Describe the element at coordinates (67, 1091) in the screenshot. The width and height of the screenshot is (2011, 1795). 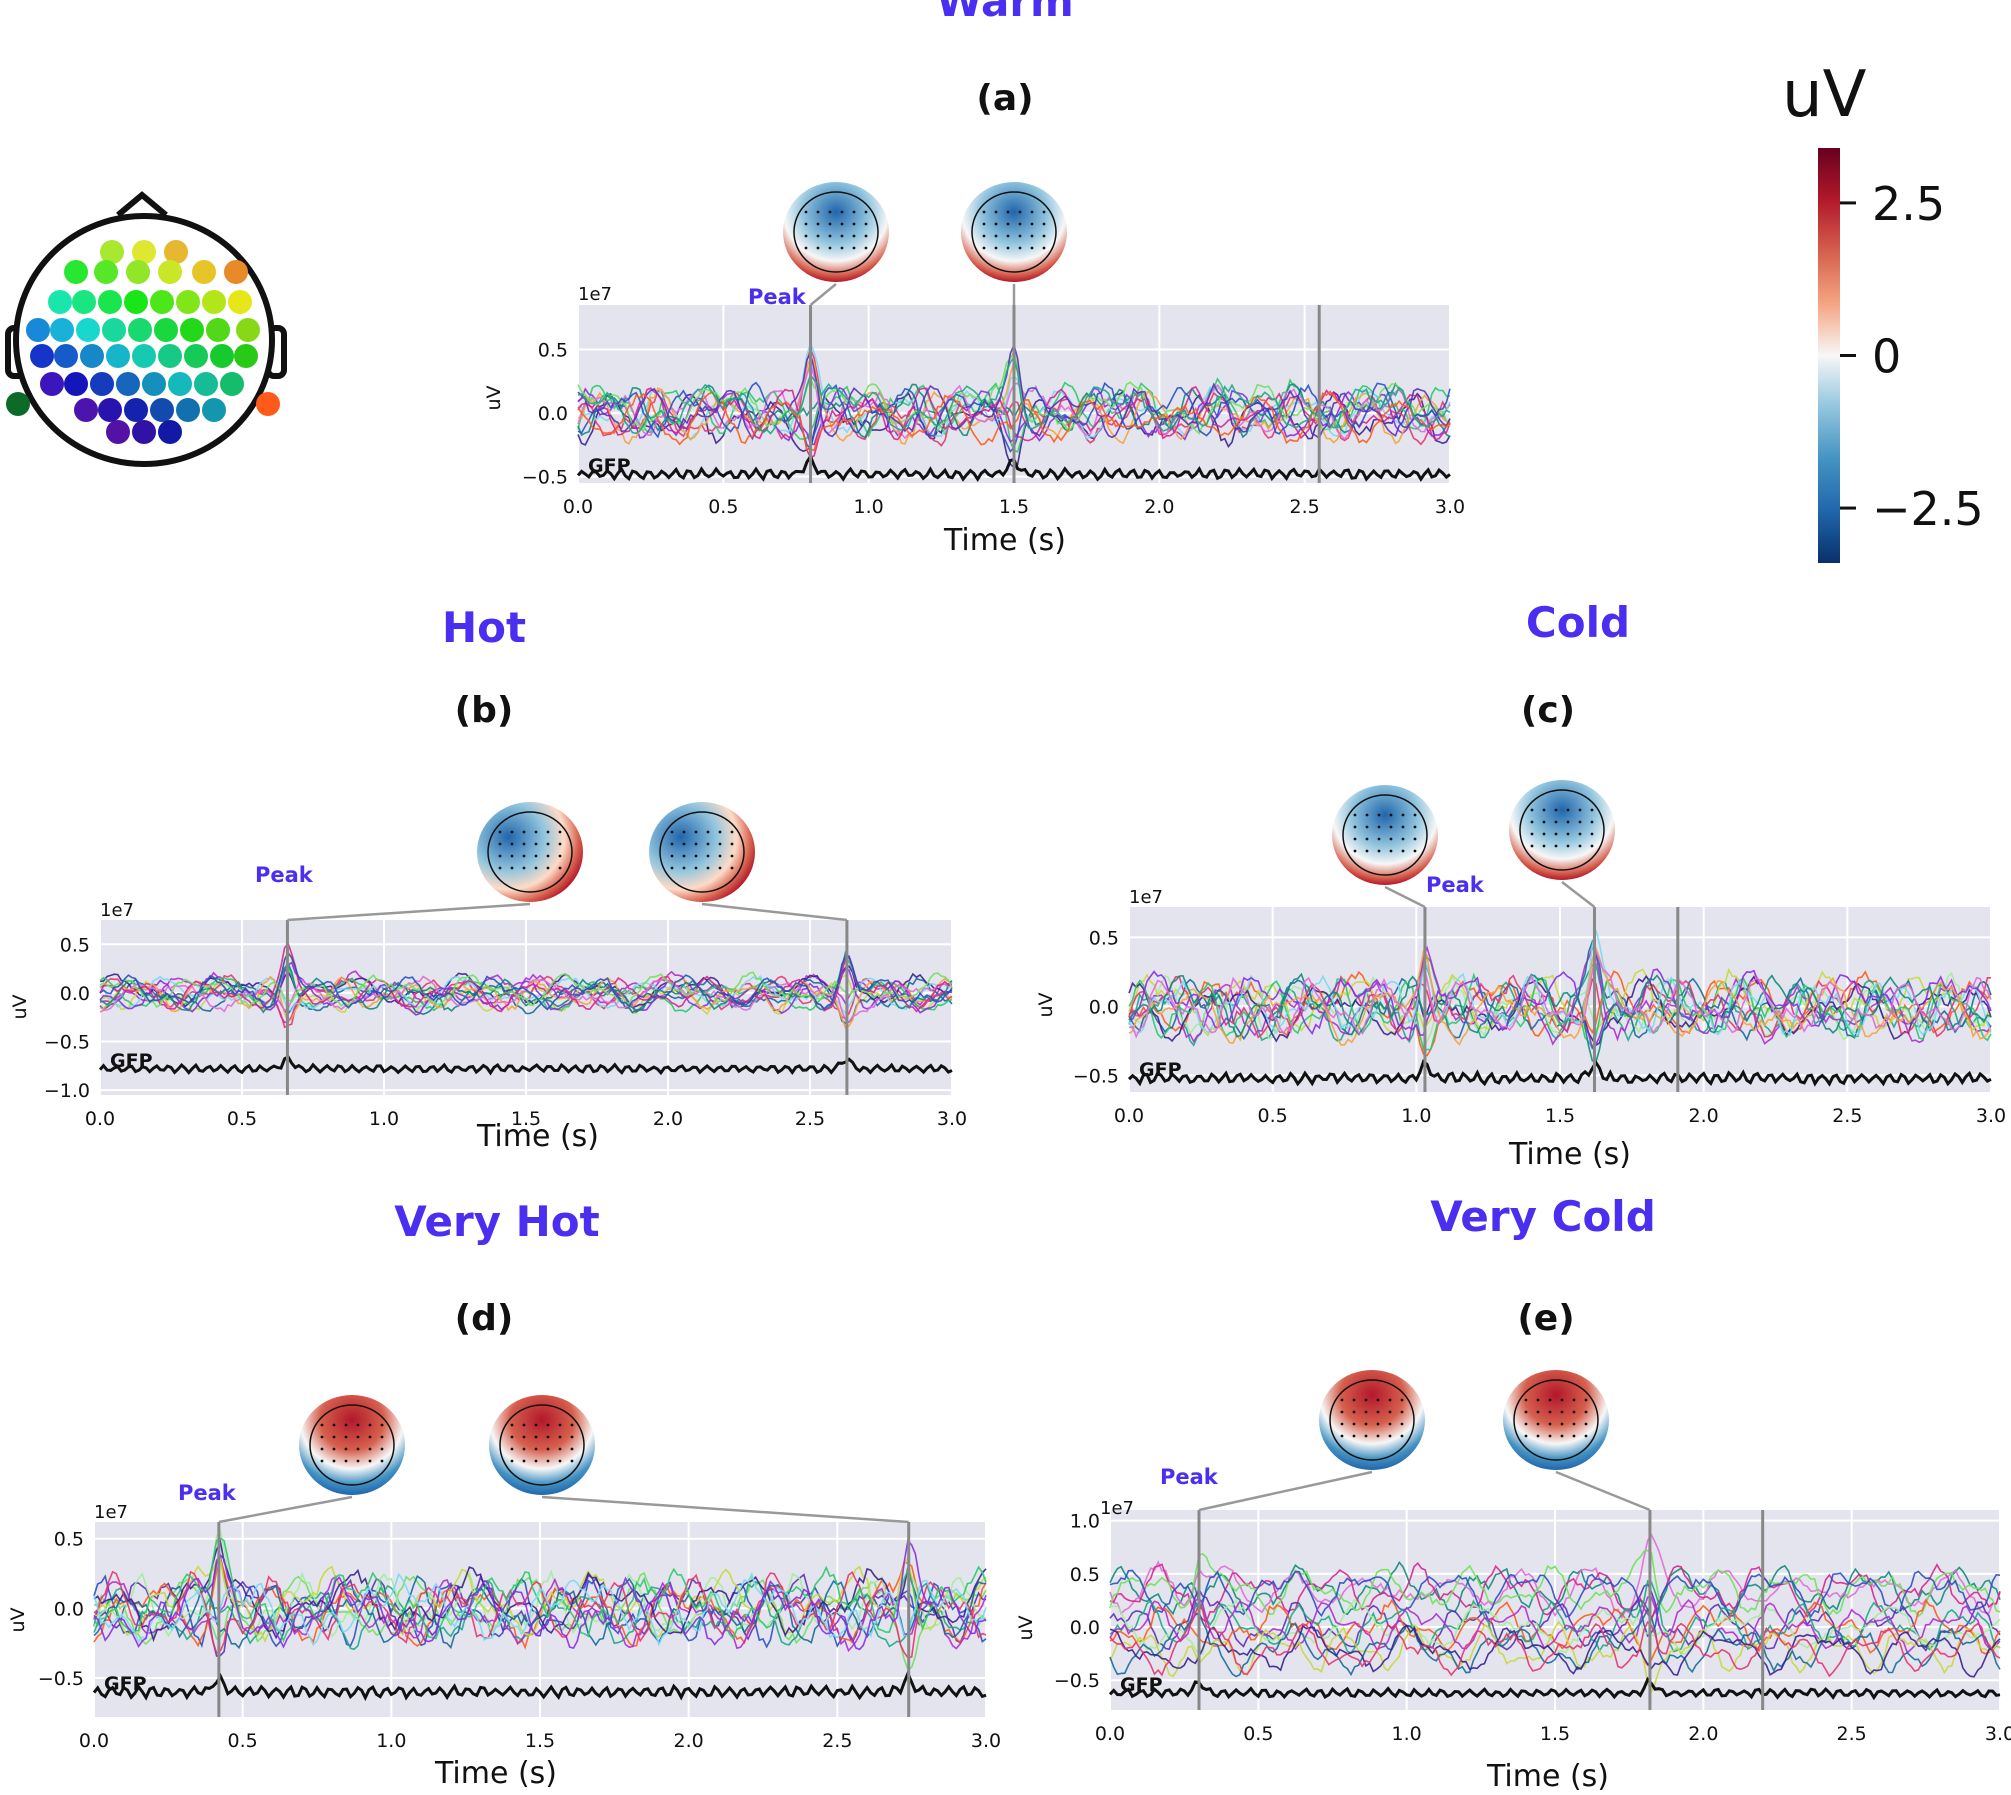
I see `y-tick-label: −1.0` at that location.